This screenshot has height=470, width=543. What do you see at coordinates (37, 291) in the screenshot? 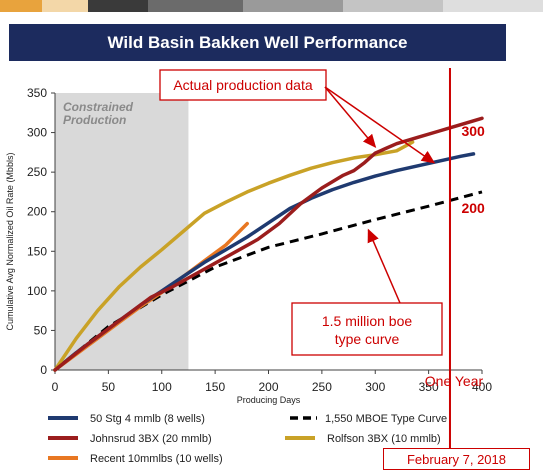
I see `y-tick-label: 100` at bounding box center [37, 291].